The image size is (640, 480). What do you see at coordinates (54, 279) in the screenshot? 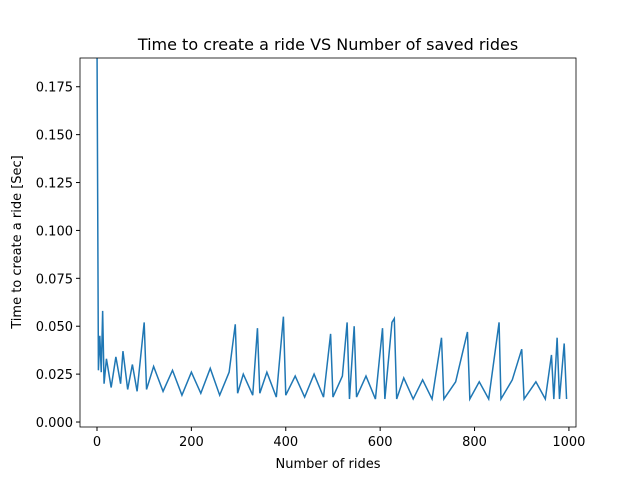
I see `y-tick-label: 0.075` at bounding box center [54, 279].